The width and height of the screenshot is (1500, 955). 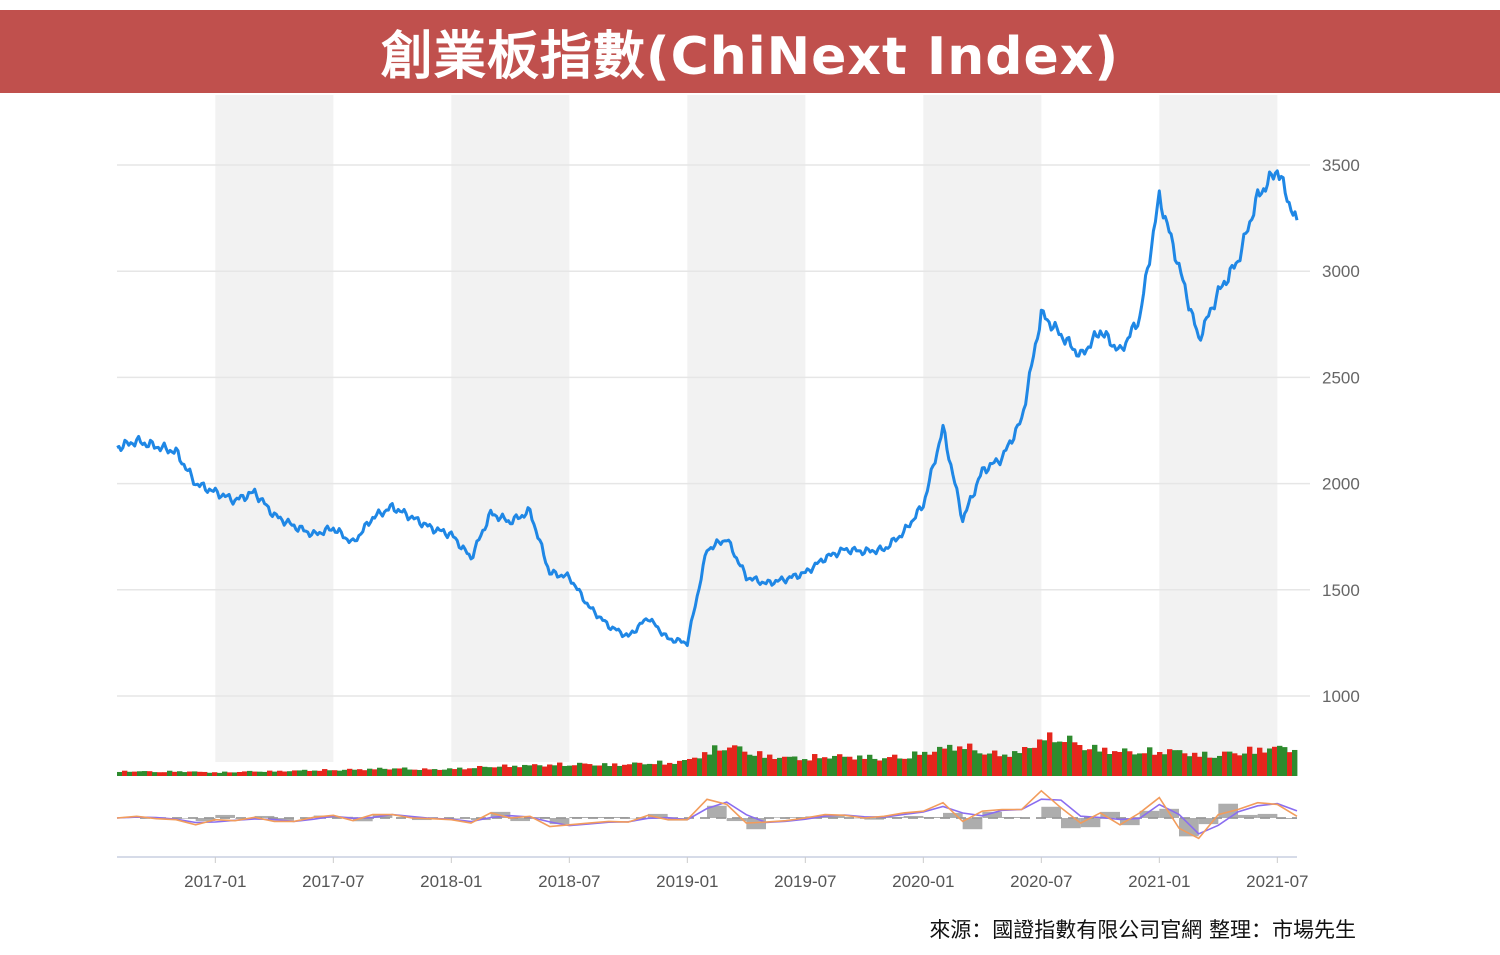 What do you see at coordinates (1341, 590) in the screenshot?
I see `y-tick-label: 1500` at bounding box center [1341, 590].